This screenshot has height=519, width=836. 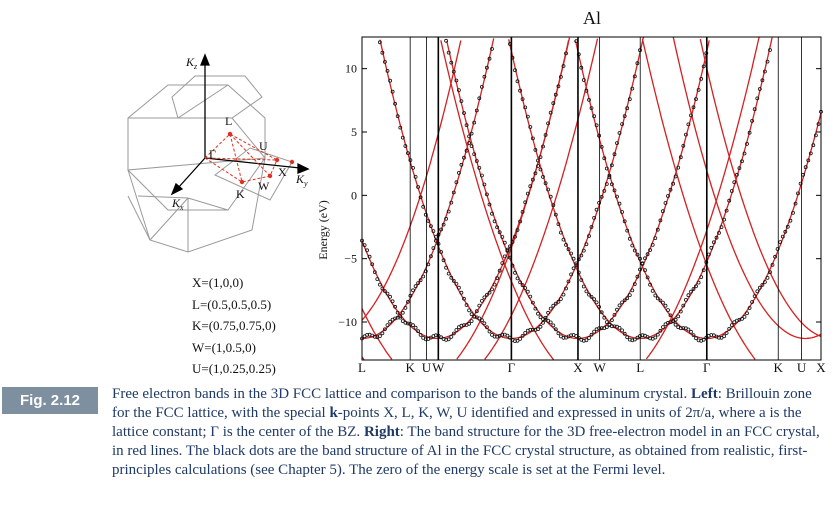 What do you see at coordinates (228, 121) in the screenshot?
I see `label-l: L` at bounding box center [228, 121].